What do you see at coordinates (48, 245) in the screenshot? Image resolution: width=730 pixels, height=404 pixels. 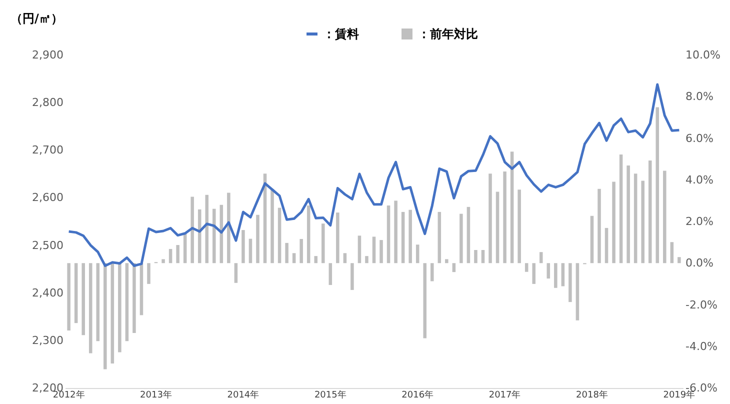 I see `y-tick-label: 2,500` at bounding box center [48, 245].